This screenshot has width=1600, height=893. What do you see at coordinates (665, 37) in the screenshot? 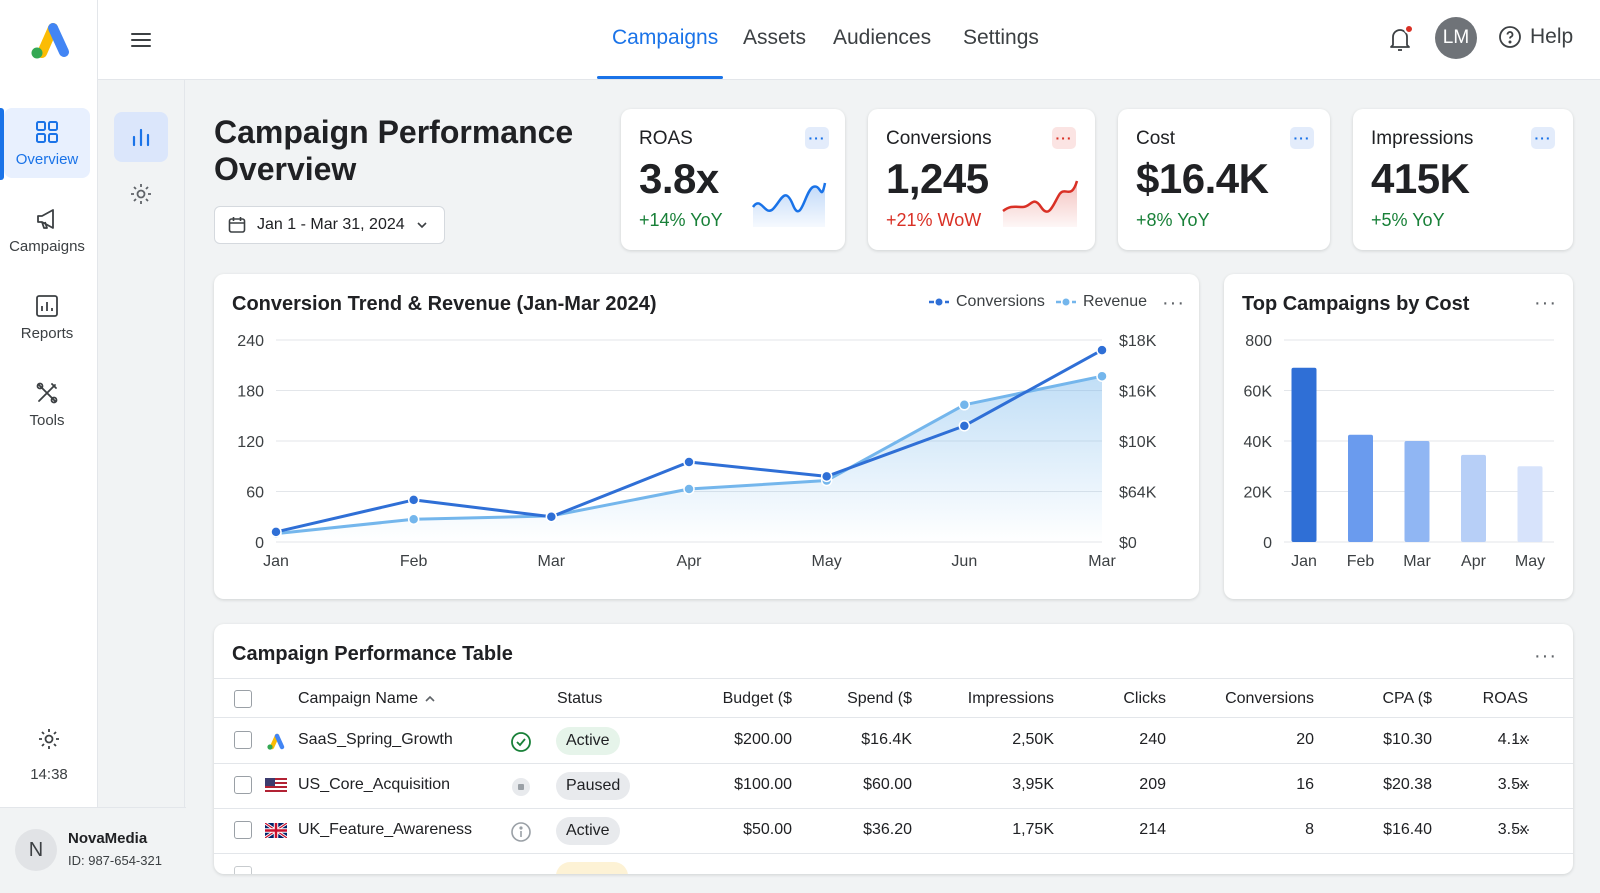
I see `tab-campaigns: Campaigns` at bounding box center [665, 37].